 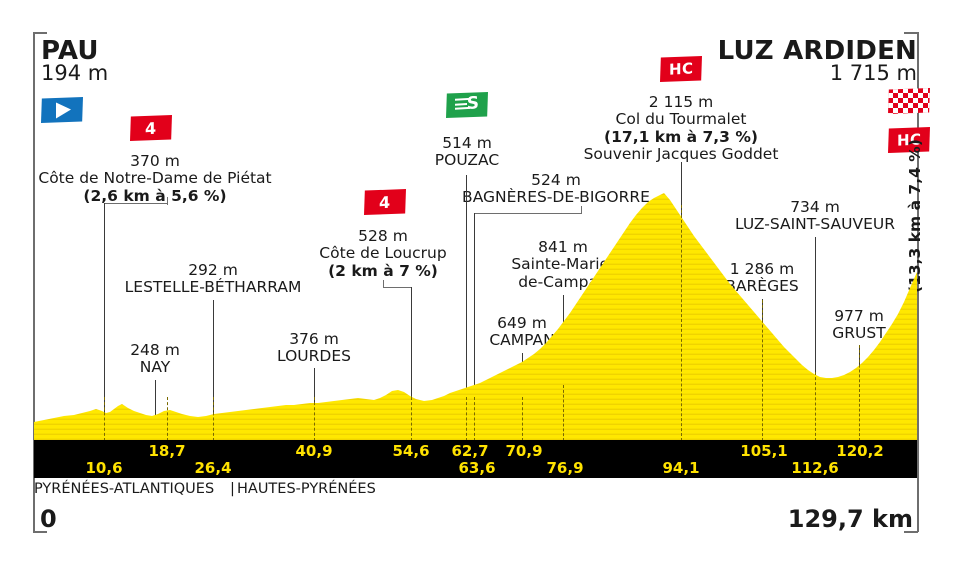 I want to click on hc-marker-tourmalet: HC, so click(x=681, y=69).